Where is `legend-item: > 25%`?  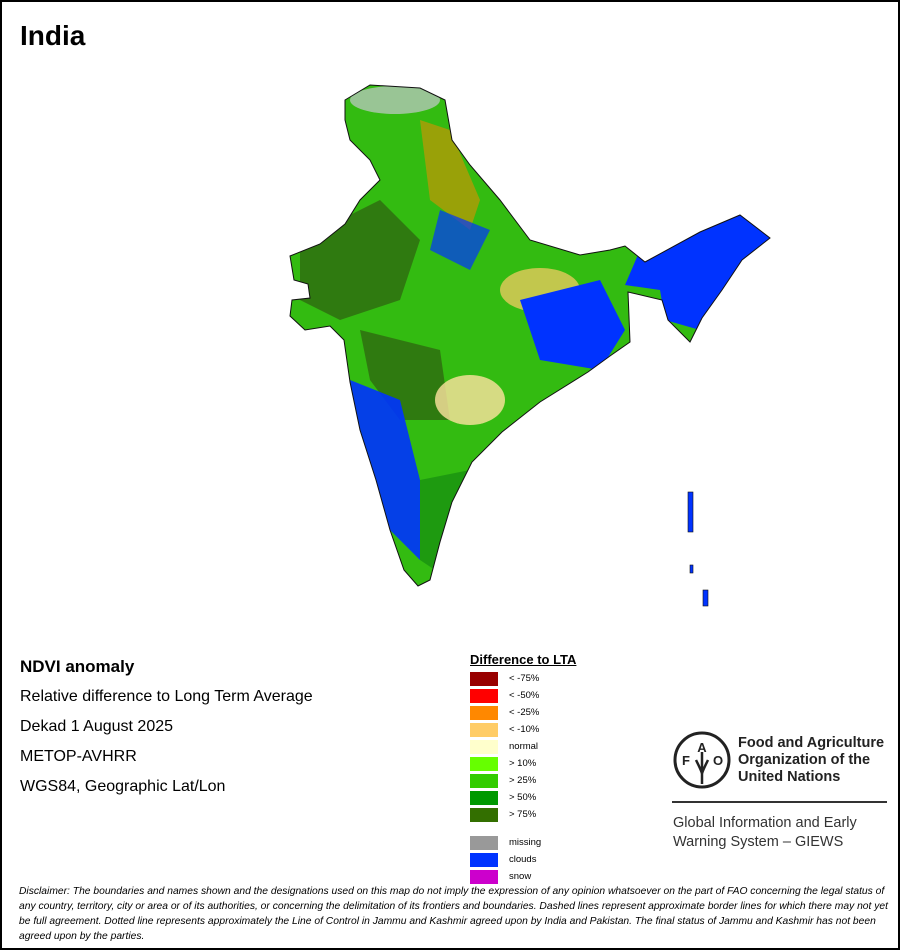
legend-item: > 25% is located at coordinates (523, 780).